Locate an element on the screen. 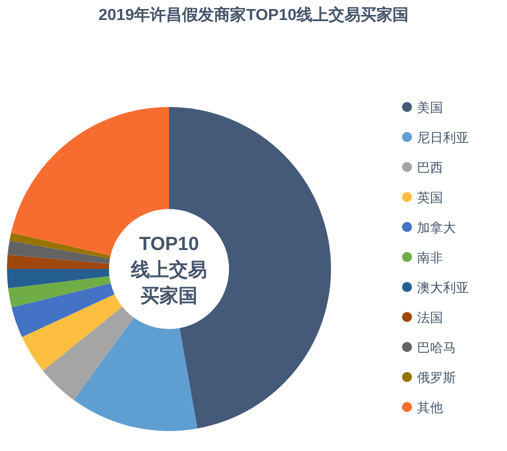 The width and height of the screenshot is (507, 451). legend-label: 加拿大 is located at coordinates (436, 227).